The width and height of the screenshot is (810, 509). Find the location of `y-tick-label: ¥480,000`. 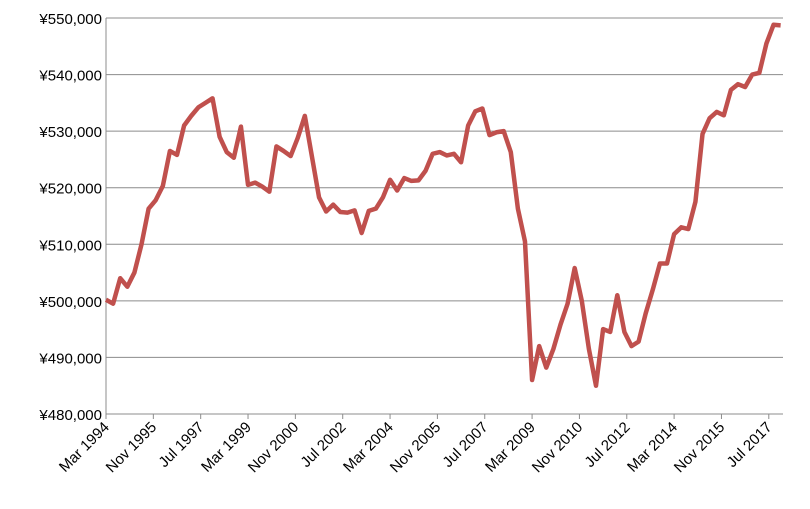

y-tick-label: ¥480,000 is located at coordinates (70, 415).